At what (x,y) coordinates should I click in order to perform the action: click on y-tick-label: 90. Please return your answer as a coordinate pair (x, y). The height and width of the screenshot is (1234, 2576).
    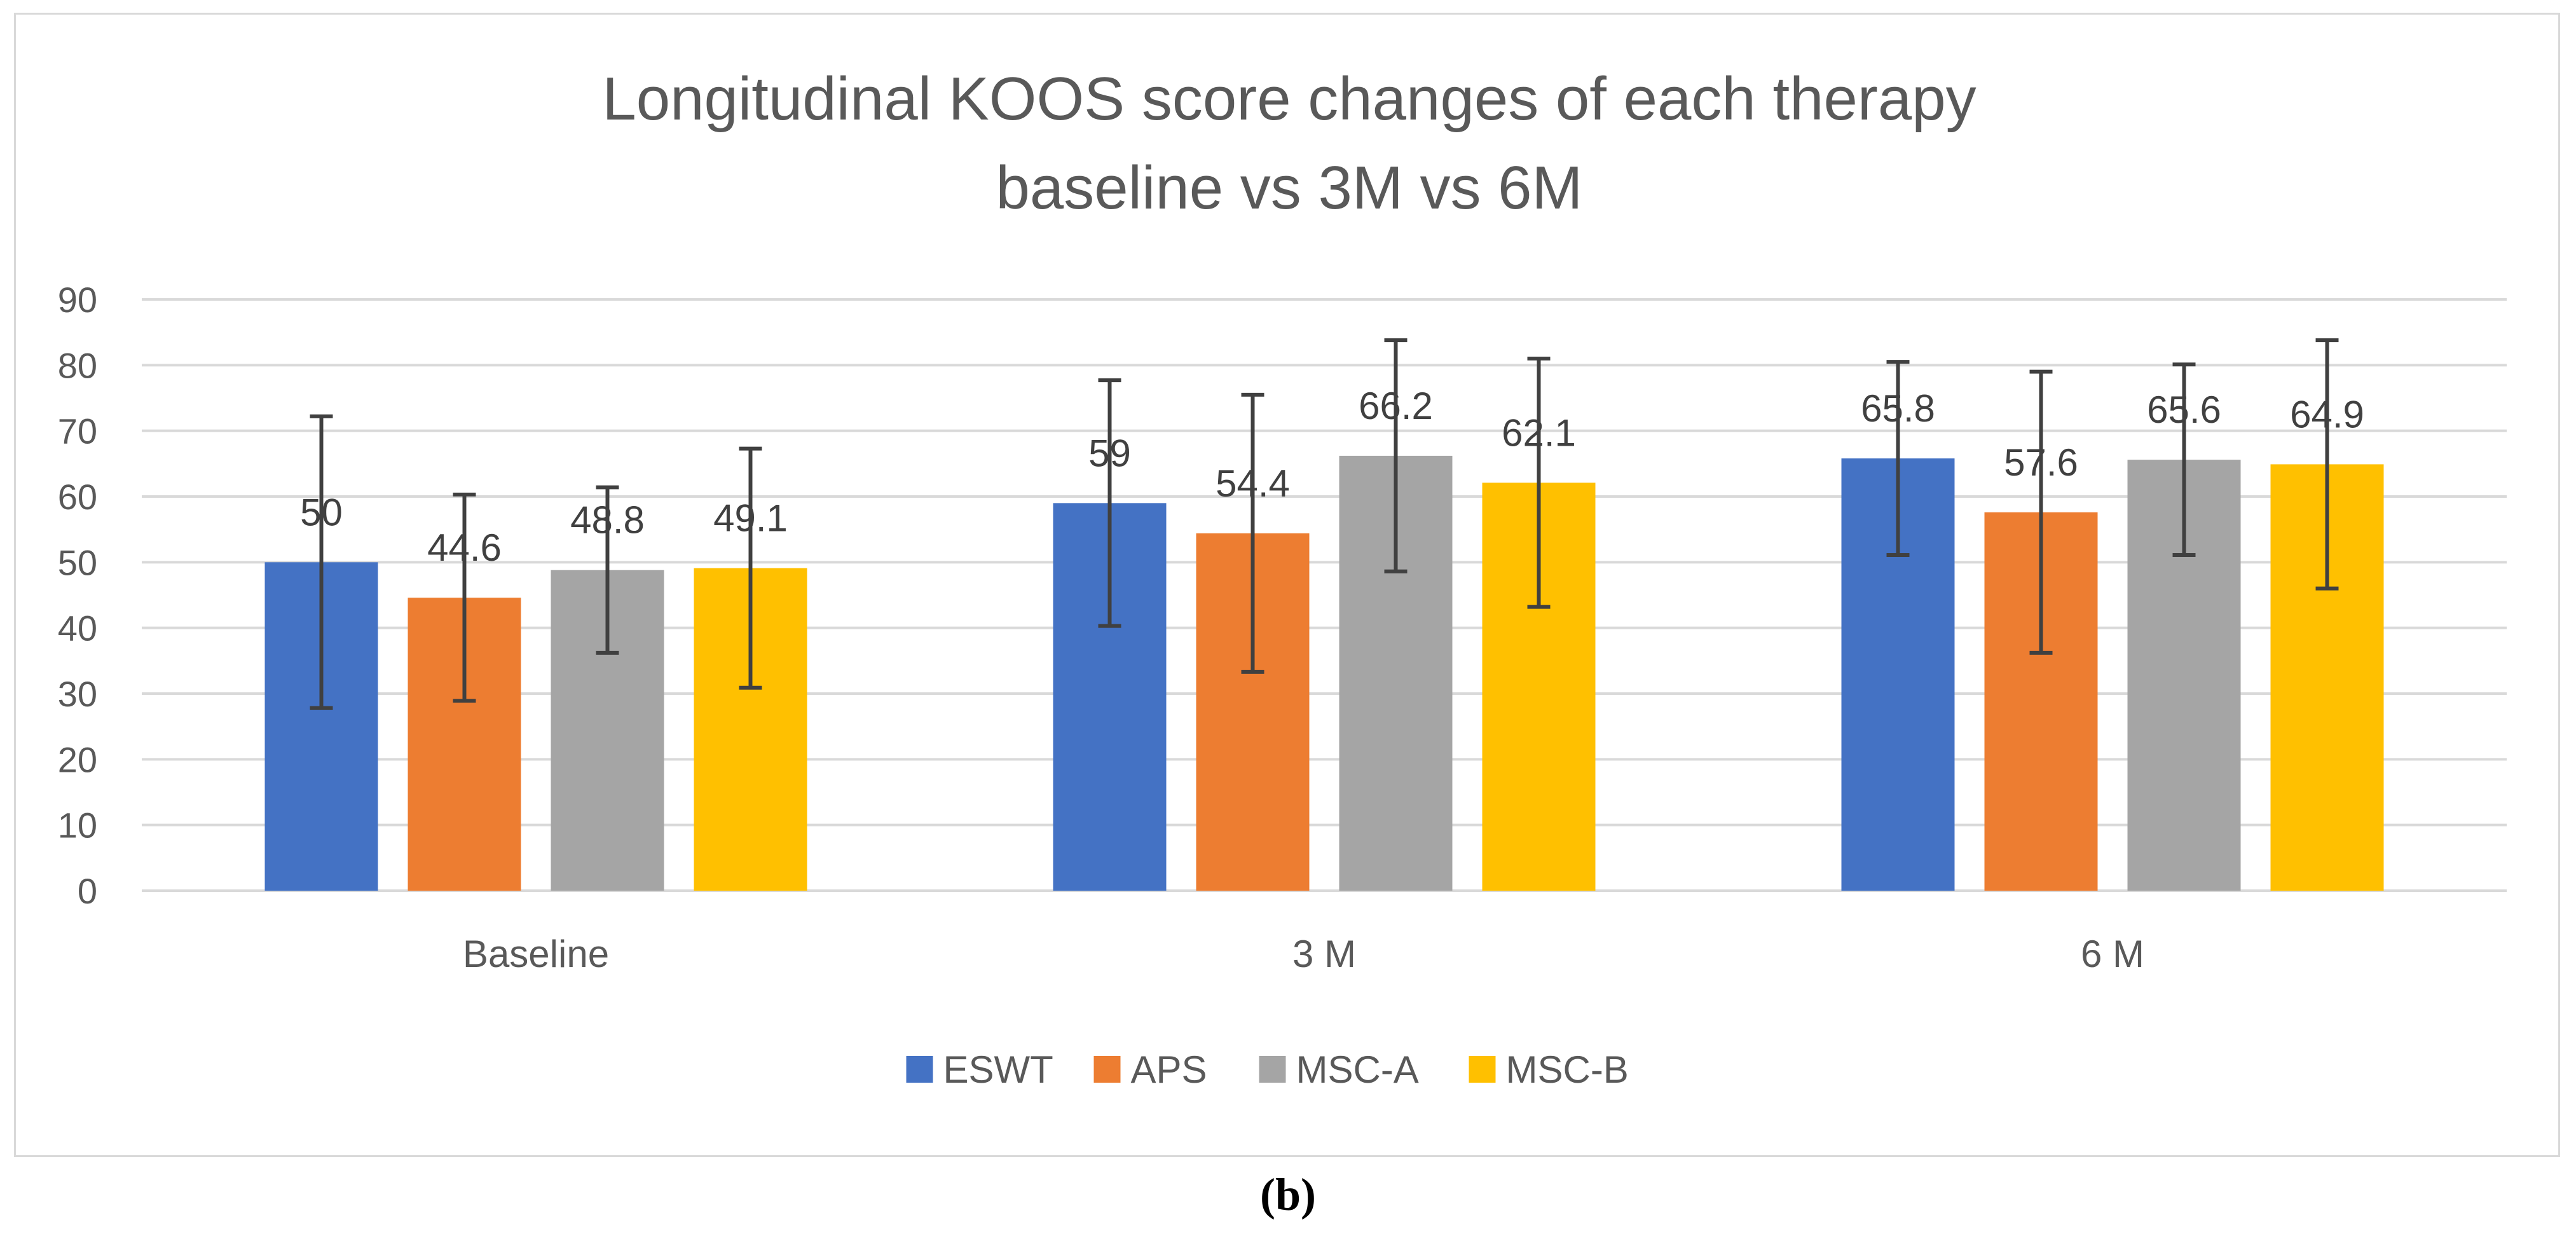
    Looking at the image, I should click on (77, 300).